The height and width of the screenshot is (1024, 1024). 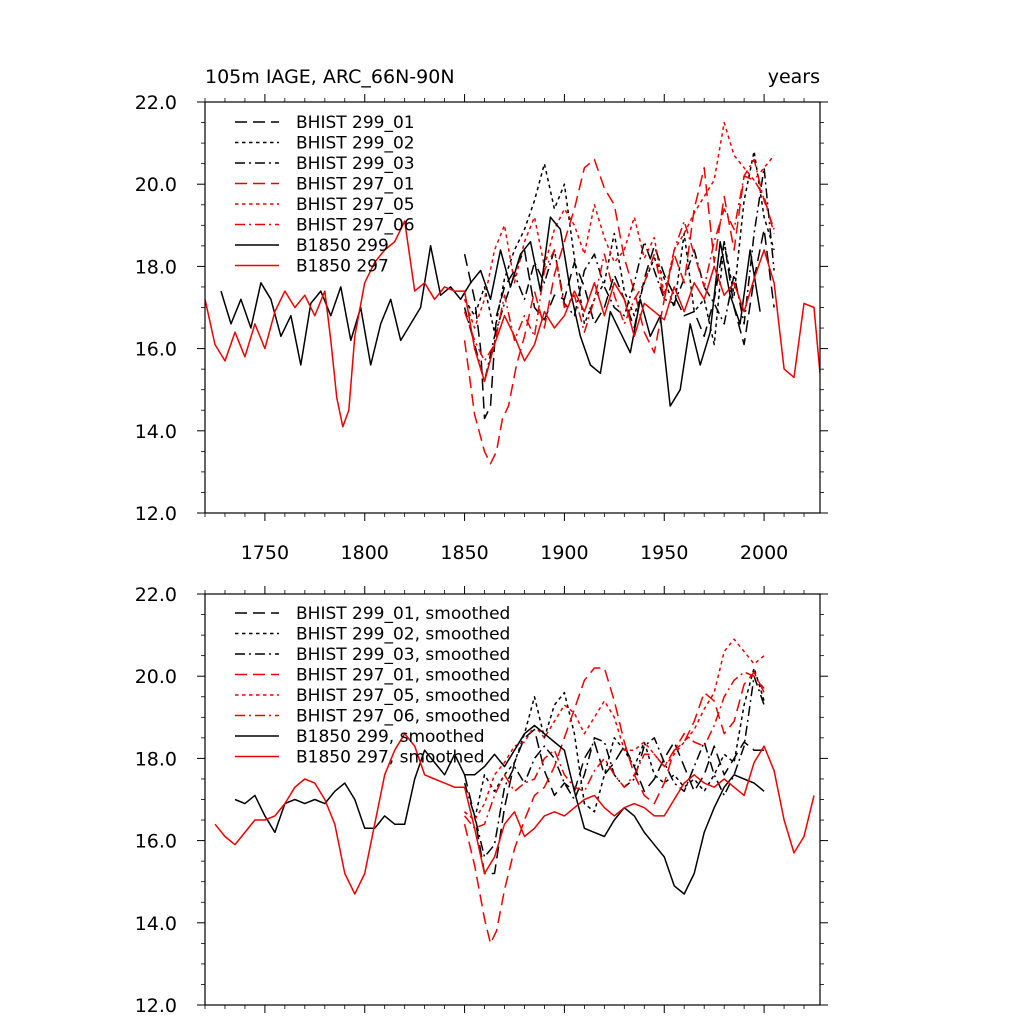 I want to click on legend-entry: BHIST 299_03, so click(x=355, y=164).